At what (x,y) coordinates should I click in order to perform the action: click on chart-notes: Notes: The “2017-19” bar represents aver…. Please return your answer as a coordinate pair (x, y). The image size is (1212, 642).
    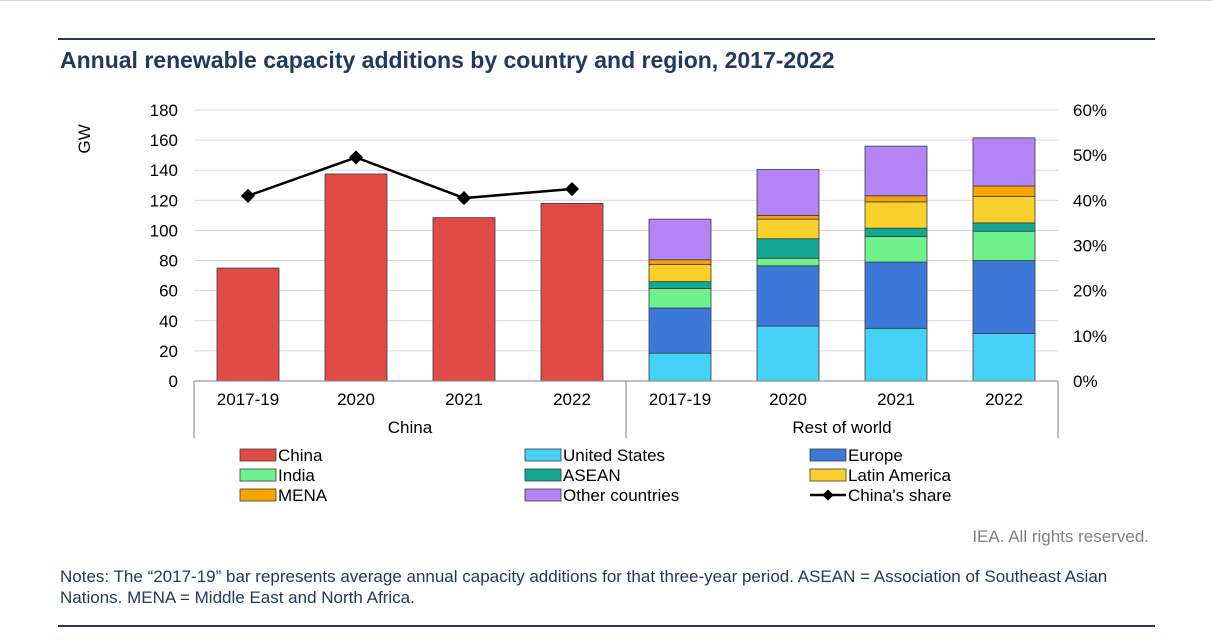
    Looking at the image, I should click on (584, 587).